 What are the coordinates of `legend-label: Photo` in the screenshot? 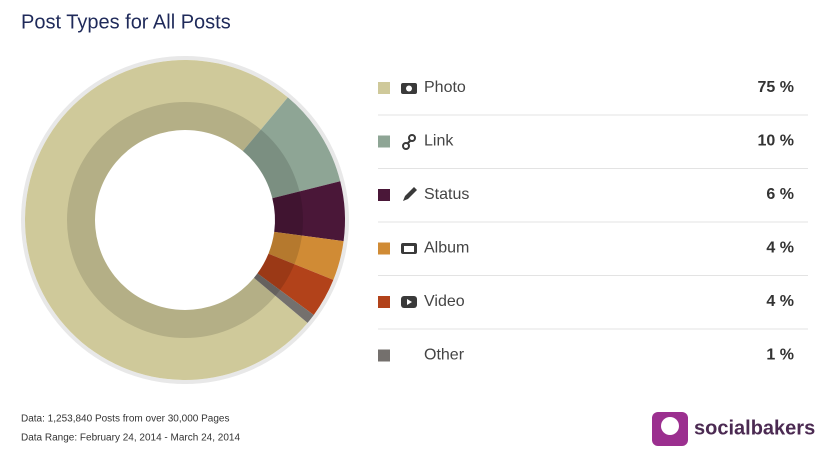 It's located at (445, 87).